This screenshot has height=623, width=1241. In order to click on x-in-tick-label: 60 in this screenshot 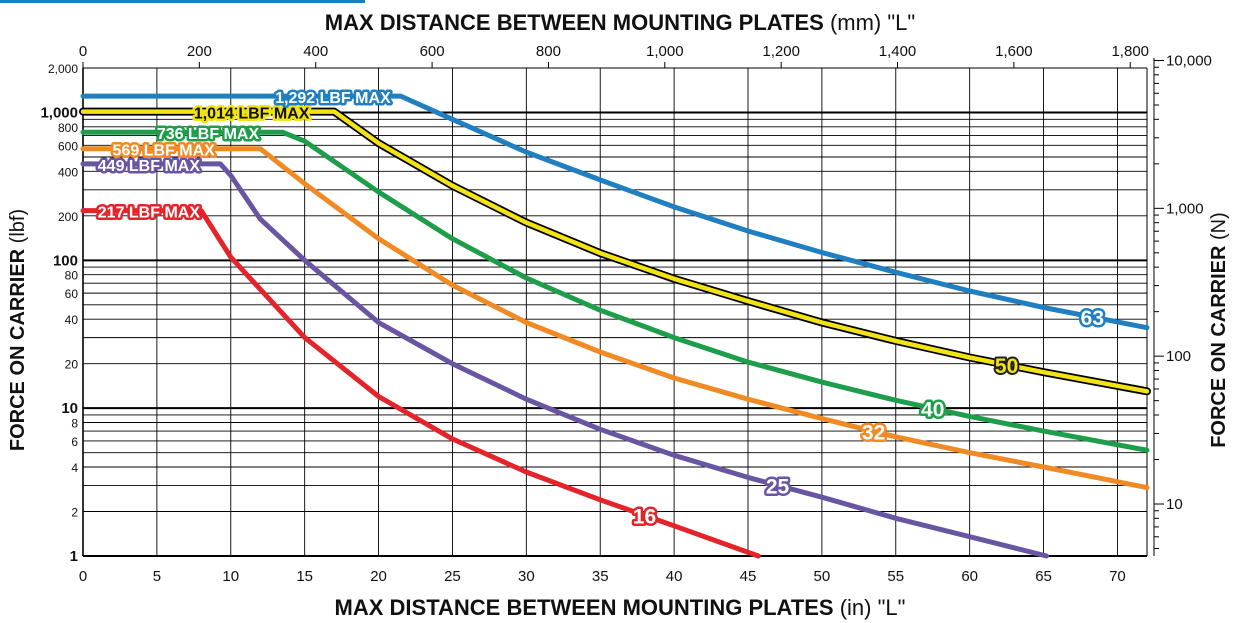, I will do `click(969, 576)`.